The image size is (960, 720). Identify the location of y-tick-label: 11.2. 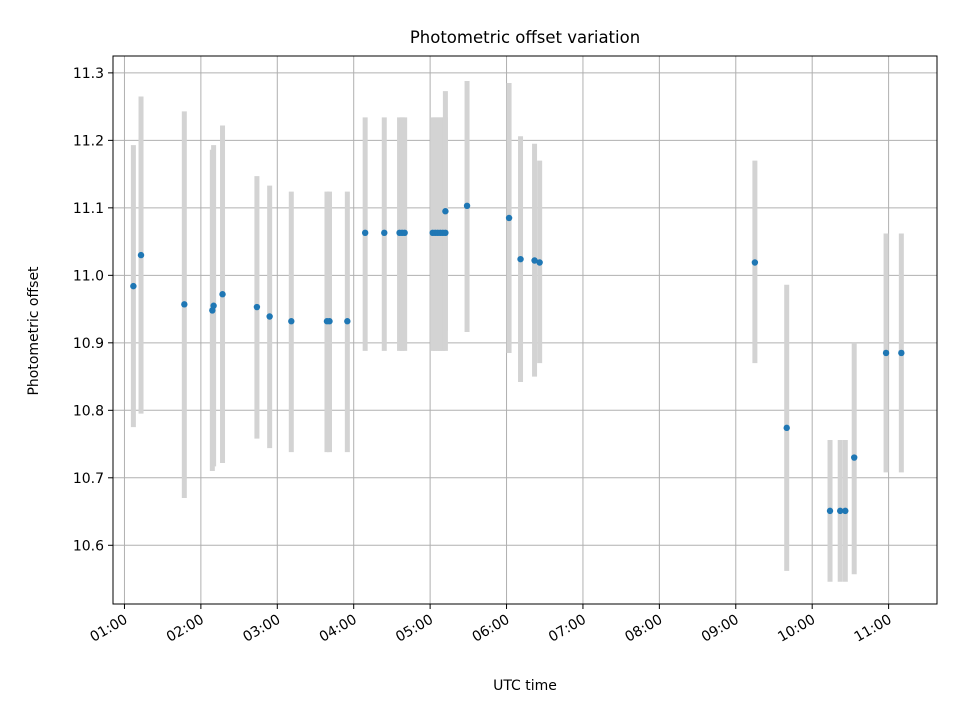
(88, 141).